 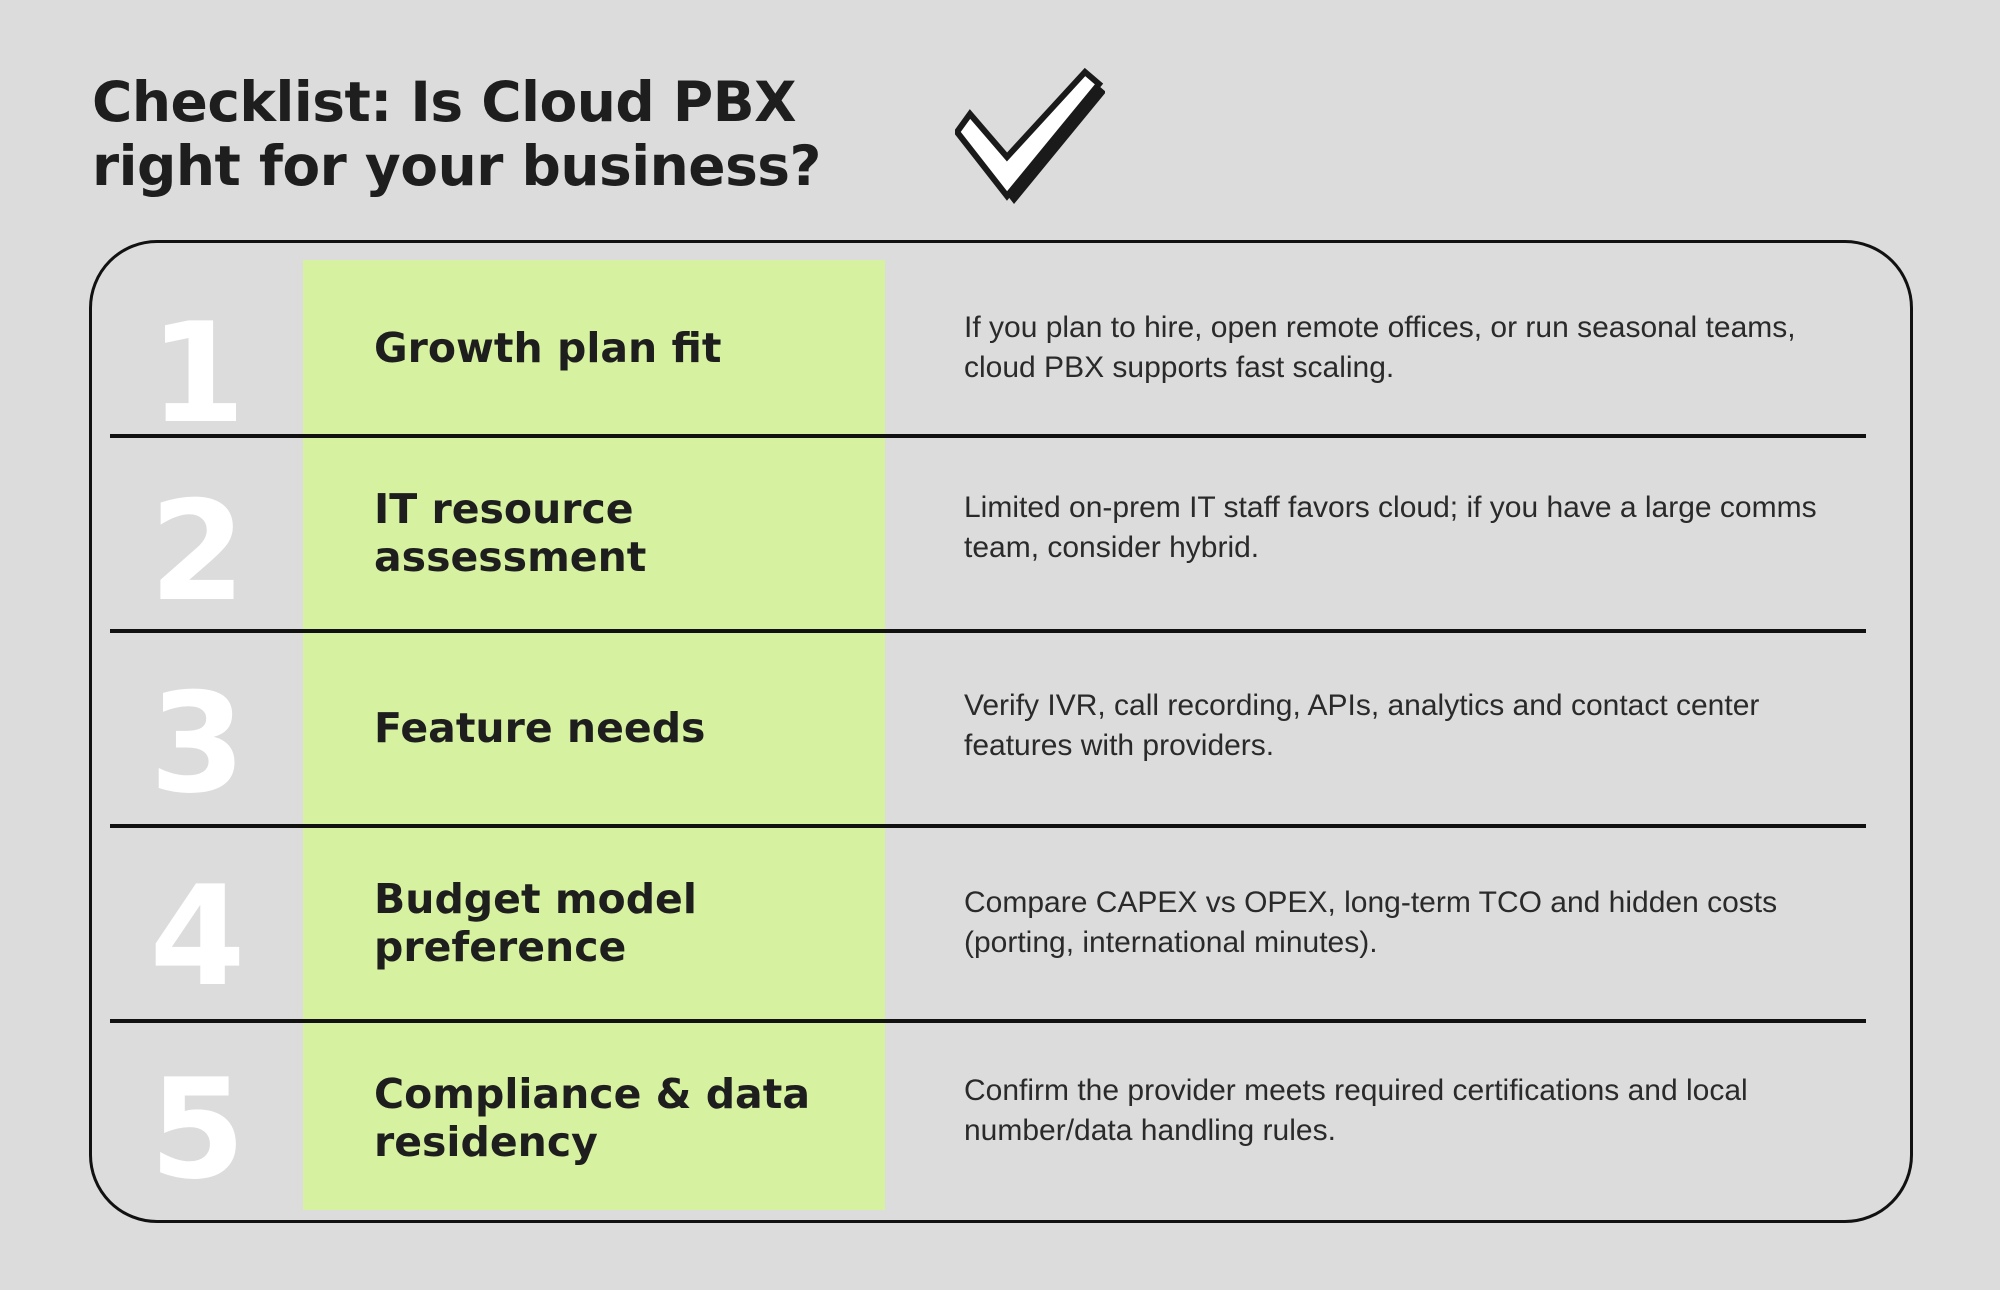 I want to click on item-label-1: Growth plan fit, so click(x=548, y=348).